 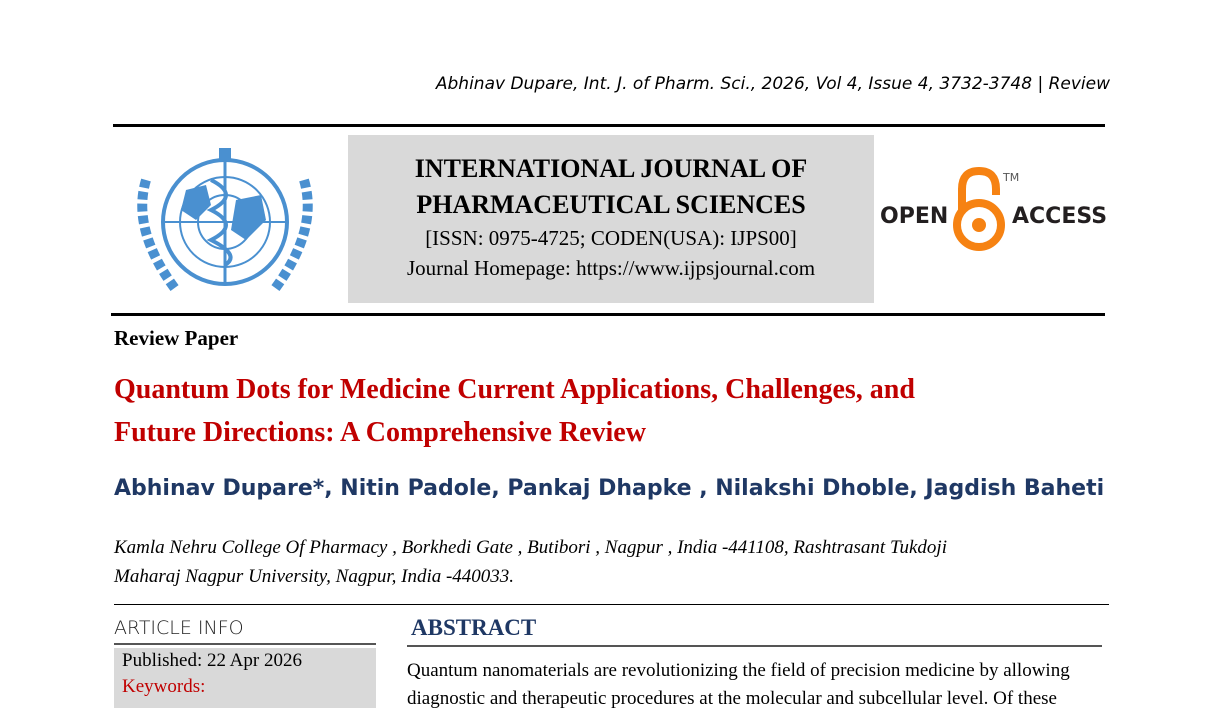 I want to click on who-emblem-logo, so click(x=225, y=220).